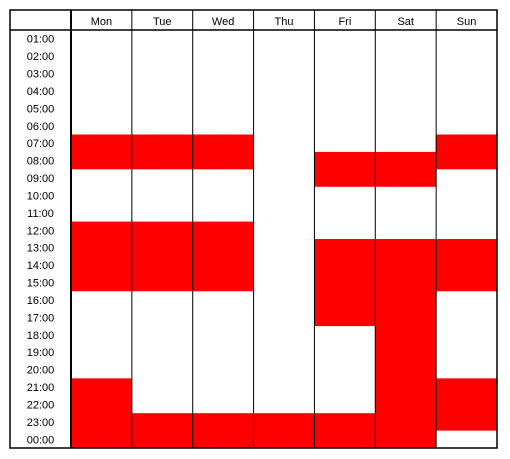 The height and width of the screenshot is (459, 510). What do you see at coordinates (467, 22) in the screenshot?
I see `day-label-sun: Sun` at bounding box center [467, 22].